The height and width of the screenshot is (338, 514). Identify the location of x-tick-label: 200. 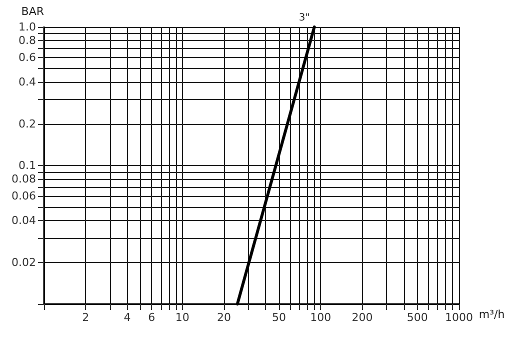
(362, 317).